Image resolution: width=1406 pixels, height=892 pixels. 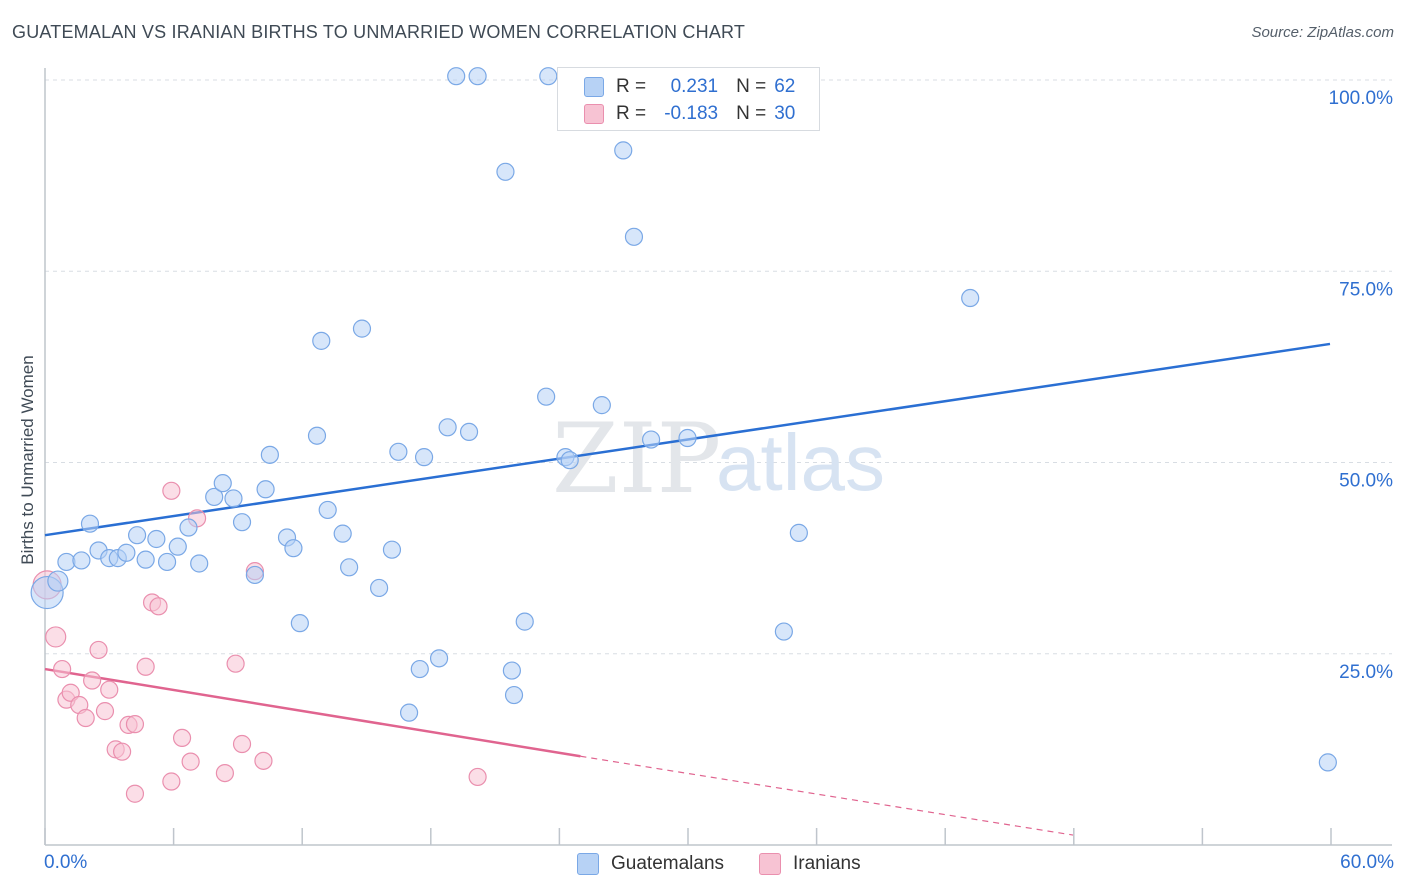 I want to click on iranians-trend-extrapolation, so click(x=827, y=795).